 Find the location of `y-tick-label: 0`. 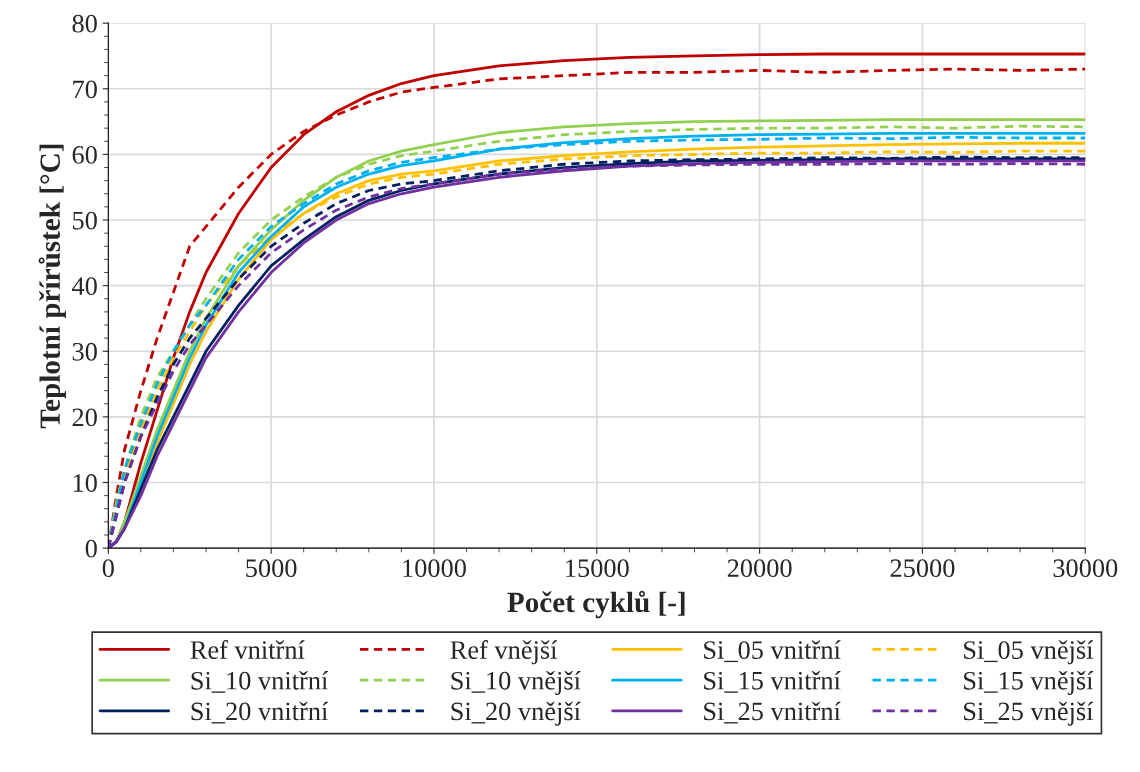

y-tick-label: 0 is located at coordinates (91, 548).